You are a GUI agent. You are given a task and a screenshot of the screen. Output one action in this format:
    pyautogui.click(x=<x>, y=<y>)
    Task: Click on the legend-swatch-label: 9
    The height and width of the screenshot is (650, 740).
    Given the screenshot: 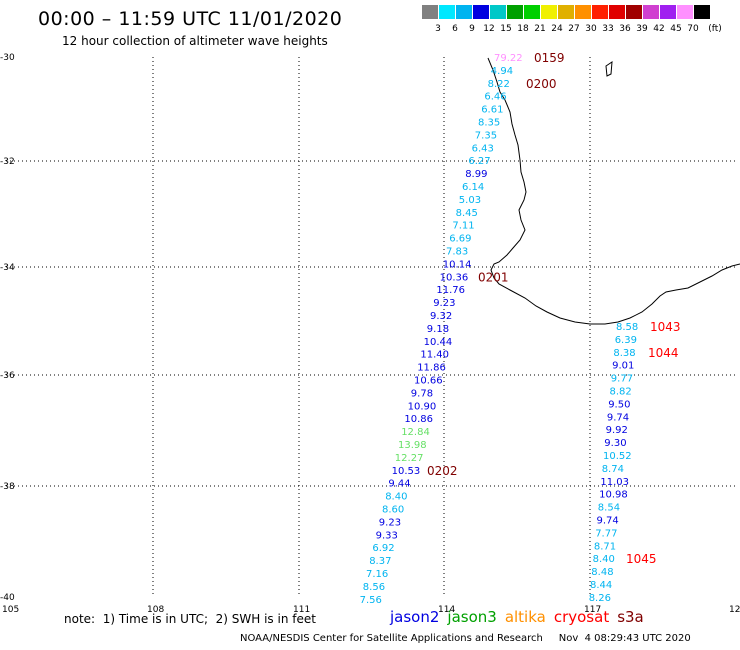 What is the action you would take?
    pyautogui.click(x=472, y=29)
    